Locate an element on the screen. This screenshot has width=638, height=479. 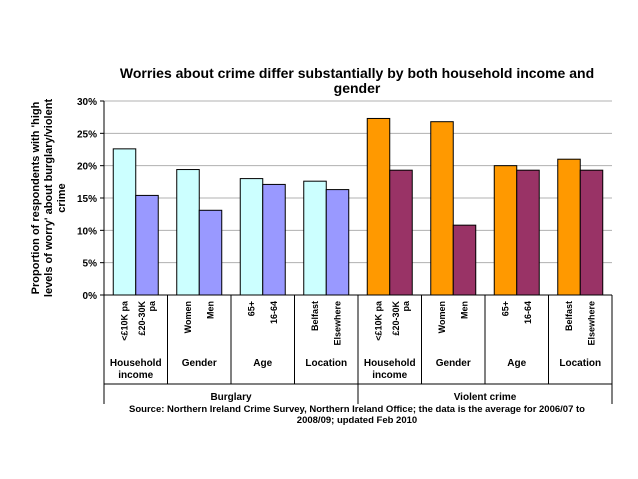
source-note: 2008/09; updated Feb 2010 is located at coordinates (357, 420).